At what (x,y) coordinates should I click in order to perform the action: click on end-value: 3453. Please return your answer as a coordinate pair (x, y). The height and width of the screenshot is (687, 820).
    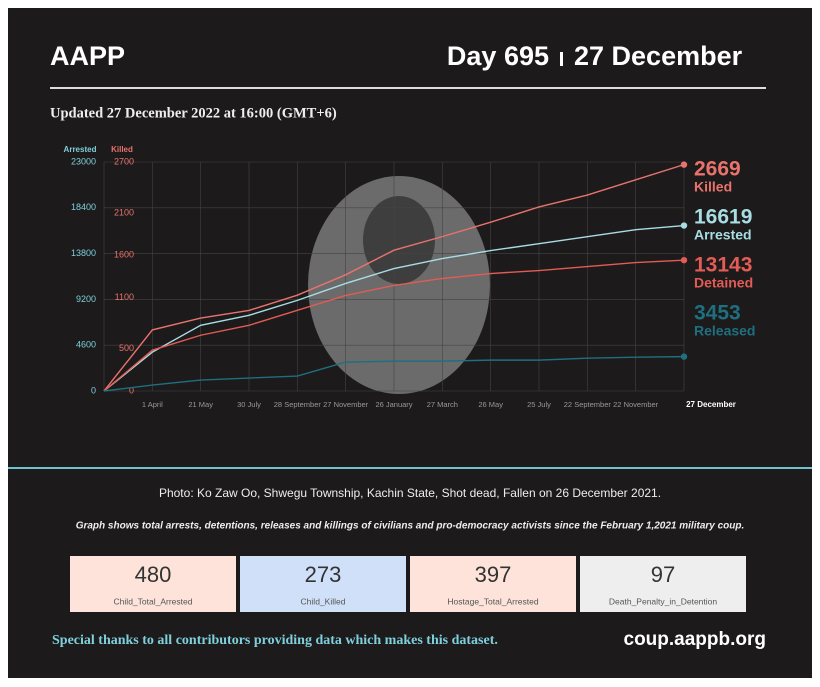
    Looking at the image, I should click on (717, 313).